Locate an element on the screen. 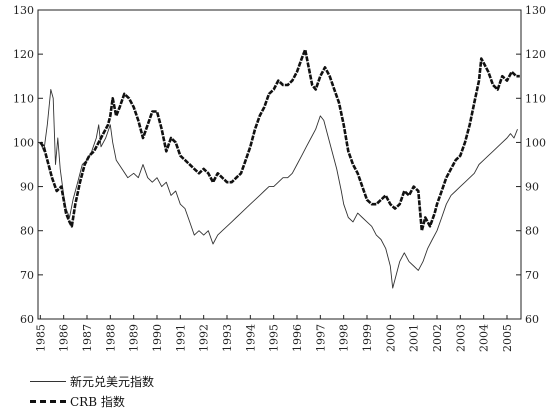  x-tick-label: 1985 is located at coordinates (40, 338).